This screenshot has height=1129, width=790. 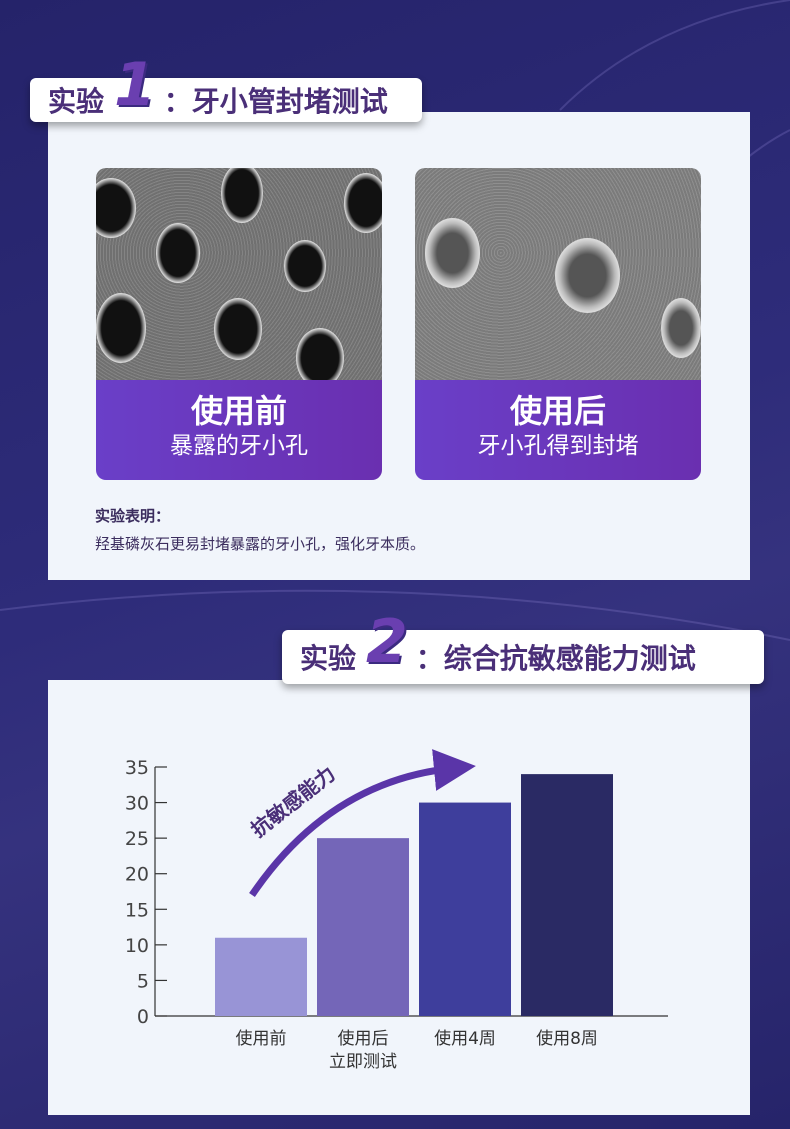 I want to click on x-tick-label: 使用8周, so click(x=567, y=1038).